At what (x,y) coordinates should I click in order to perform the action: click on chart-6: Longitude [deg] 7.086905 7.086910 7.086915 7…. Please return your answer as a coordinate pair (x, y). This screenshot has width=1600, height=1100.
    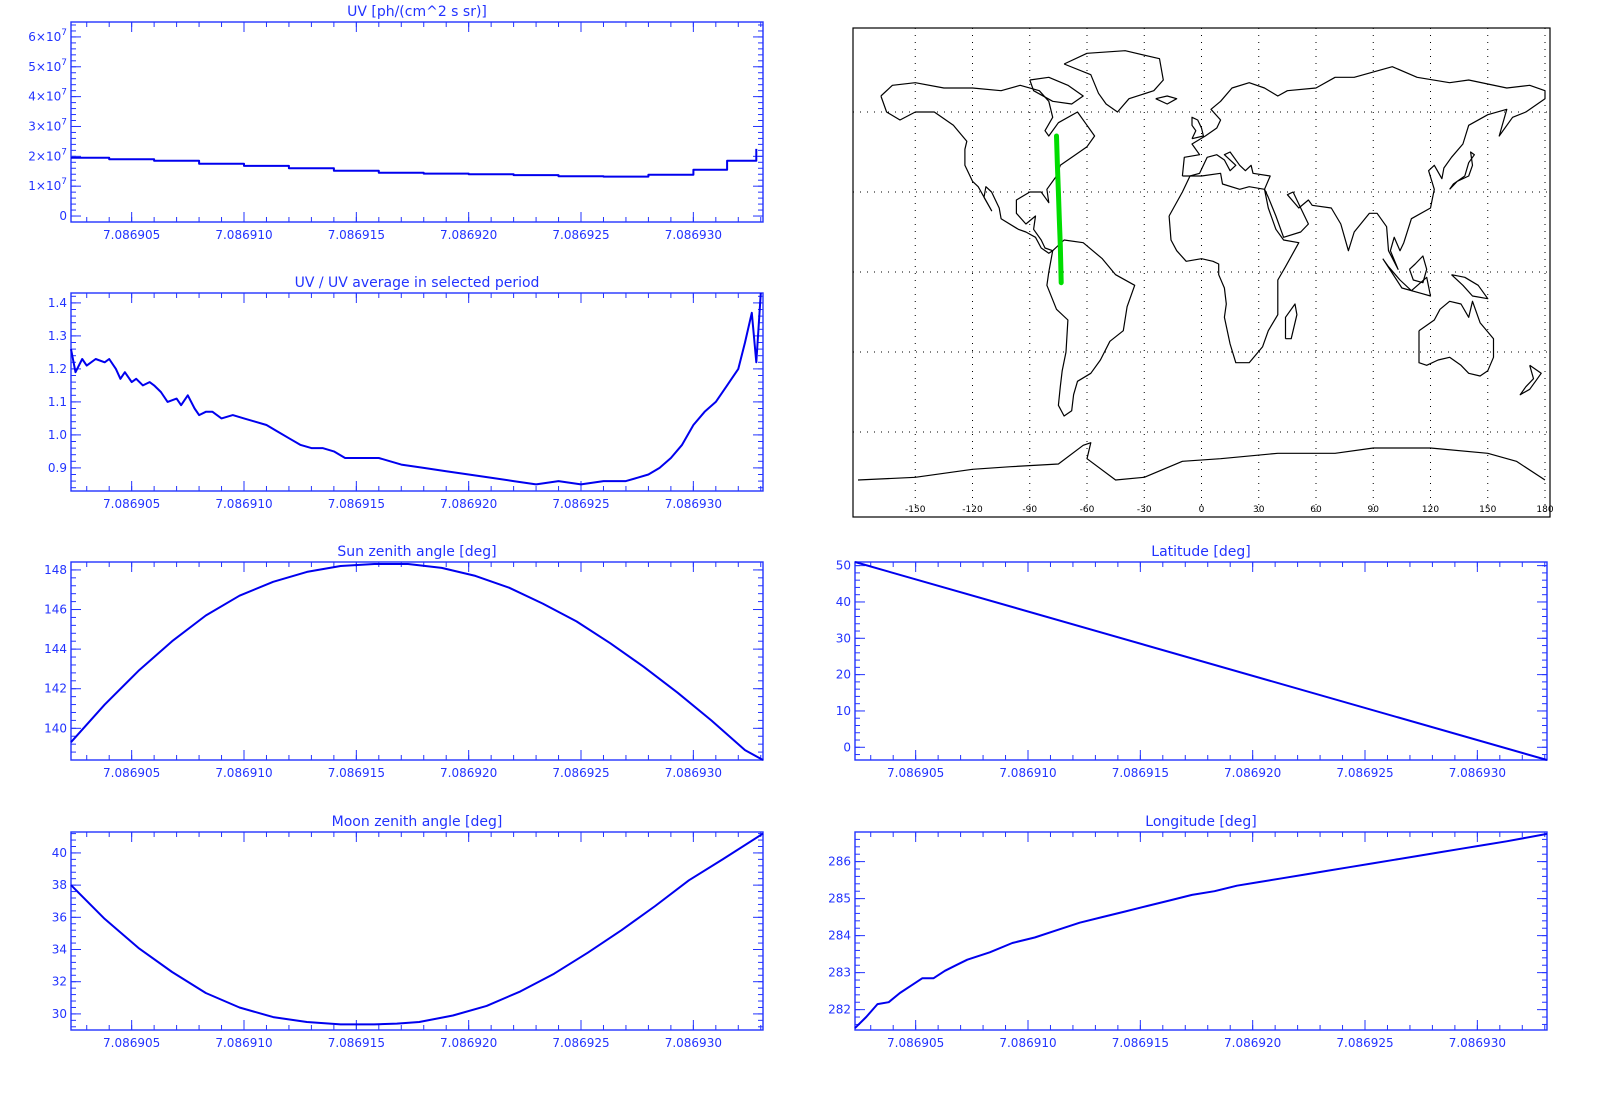
    Looking at the image, I should click on (1188, 932).